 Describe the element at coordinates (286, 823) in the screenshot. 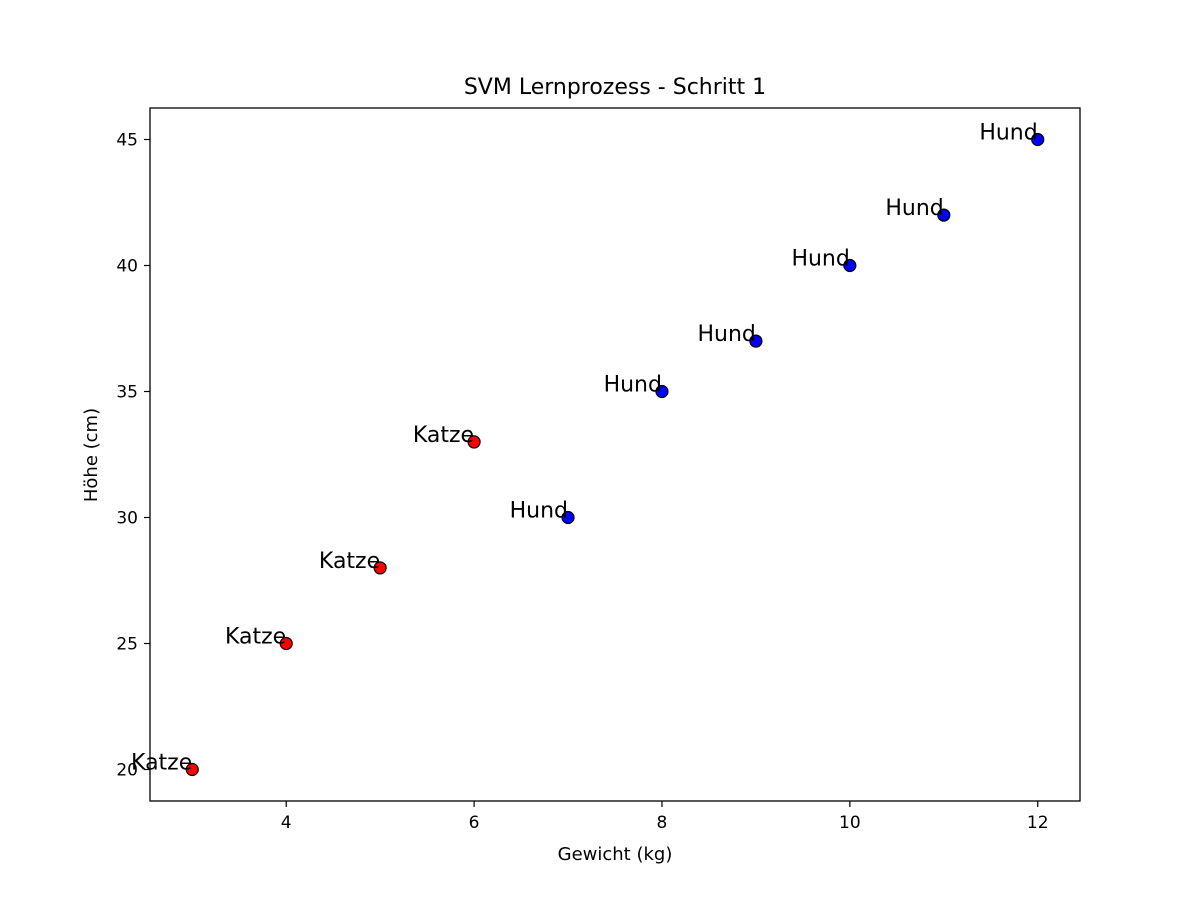

I see `x-tick-label: 4` at that location.